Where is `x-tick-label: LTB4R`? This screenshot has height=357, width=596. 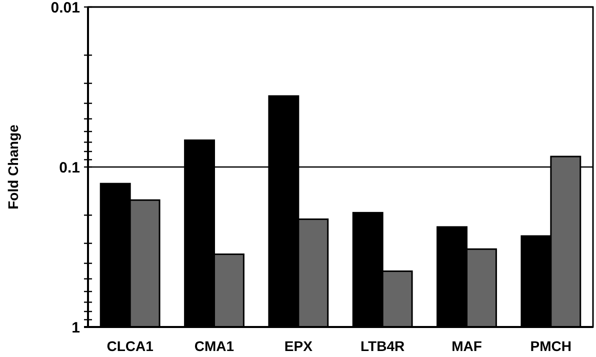
x-tick-label: LTB4R is located at coordinates (382, 346).